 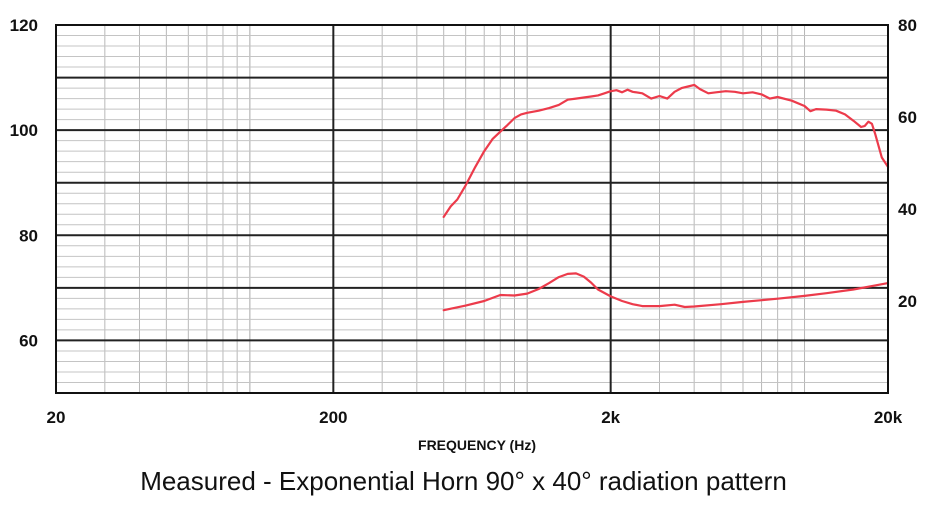 What do you see at coordinates (24, 130) in the screenshot?
I see `y-tick-label: 100` at bounding box center [24, 130].